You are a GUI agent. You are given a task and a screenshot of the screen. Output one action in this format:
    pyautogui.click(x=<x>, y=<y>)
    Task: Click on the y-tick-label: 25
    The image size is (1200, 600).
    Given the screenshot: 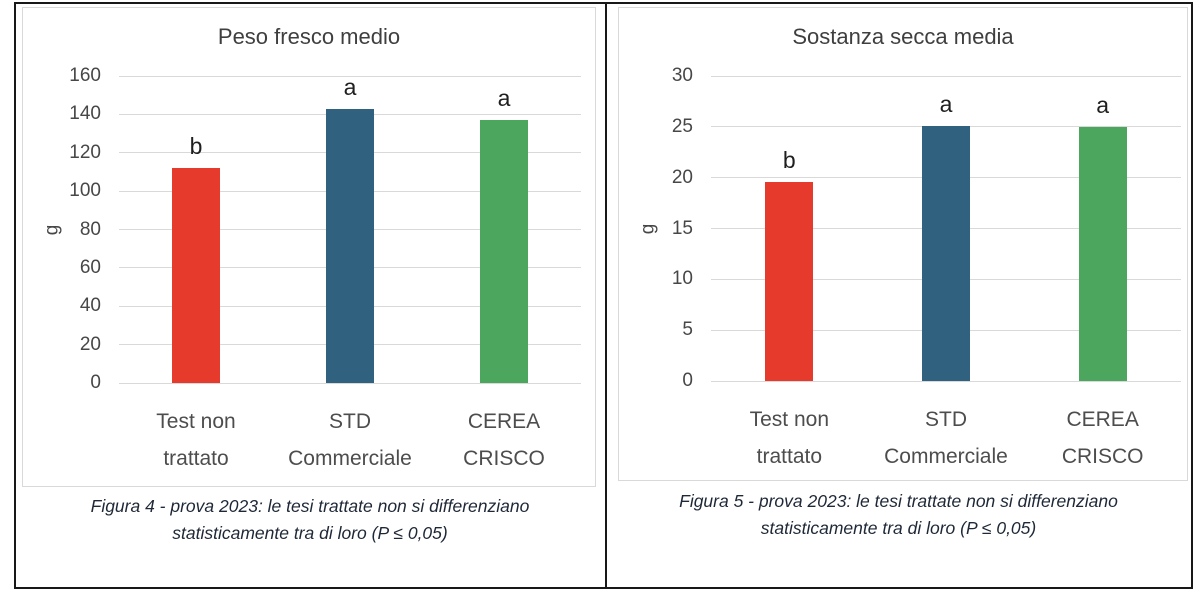 What is the action you would take?
    pyautogui.click(x=682, y=126)
    